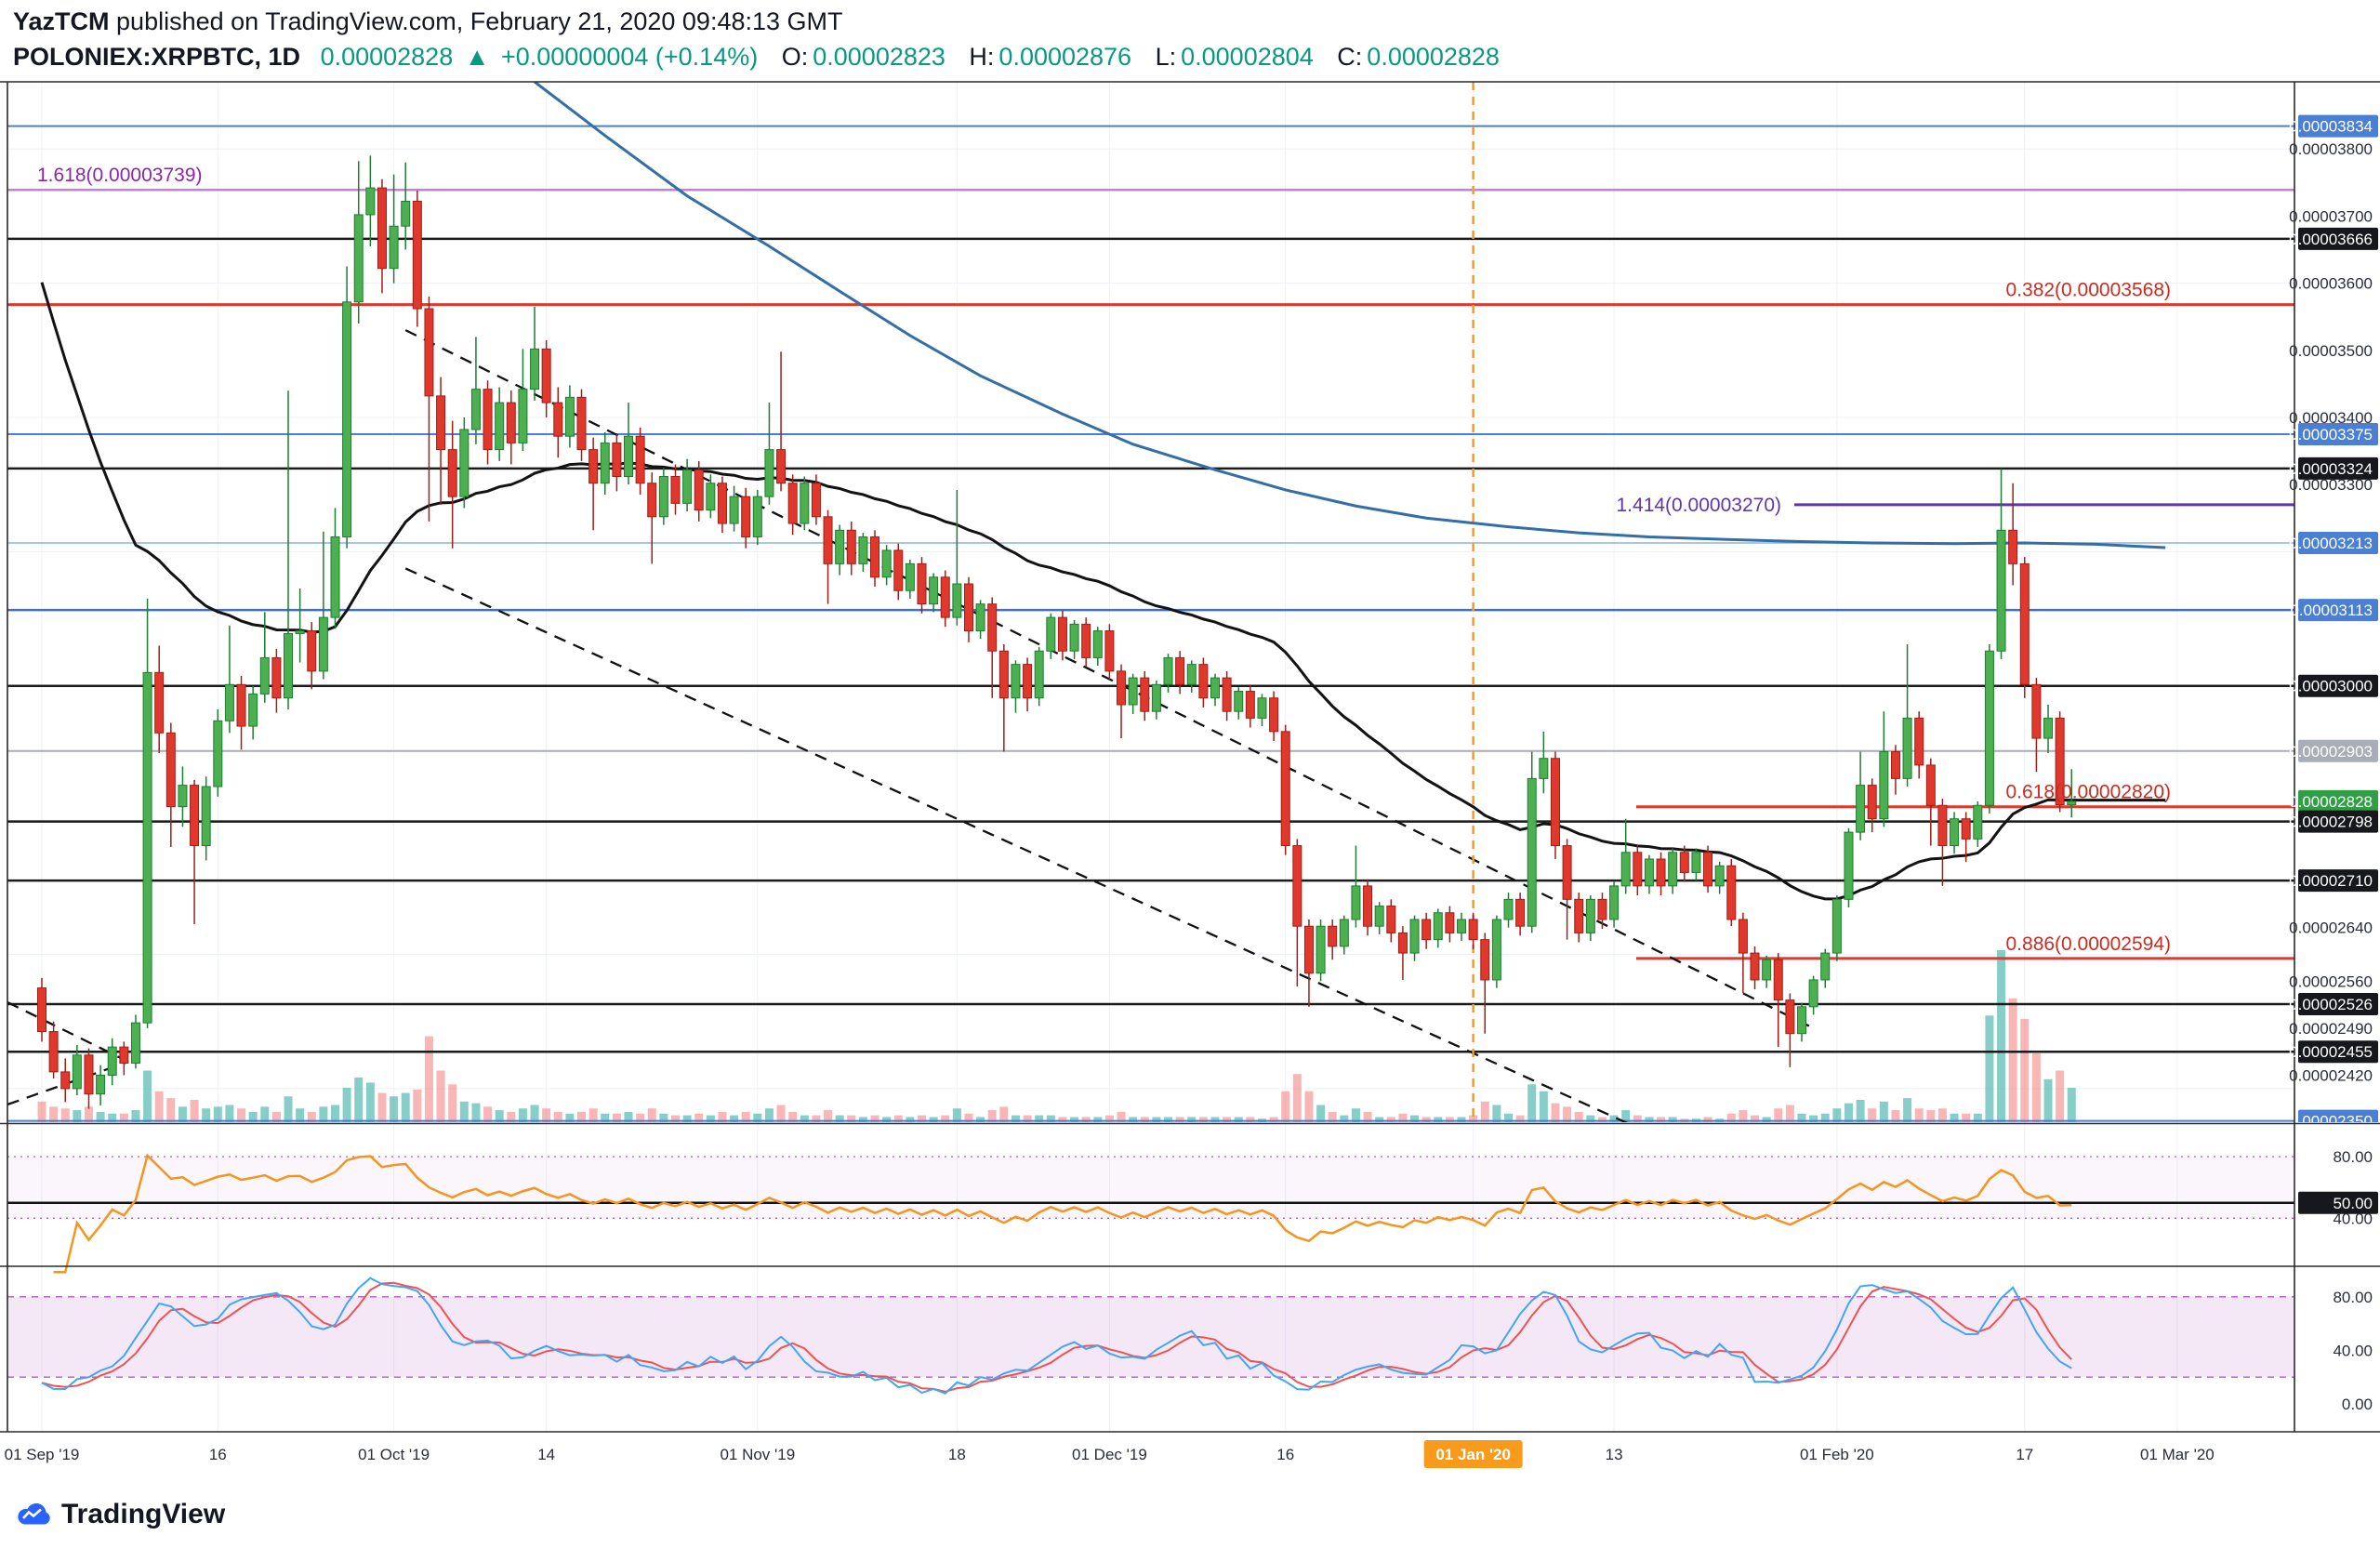  Describe the element at coordinates (2331, 469) in the screenshot. I see `price-level-badge-label: 0.00003324` at that location.